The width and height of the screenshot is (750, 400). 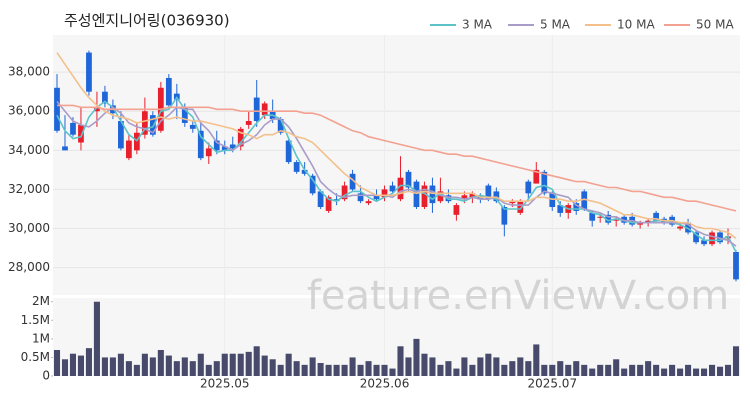 I want to click on y-tick-label: 38,000, so click(x=29, y=72).